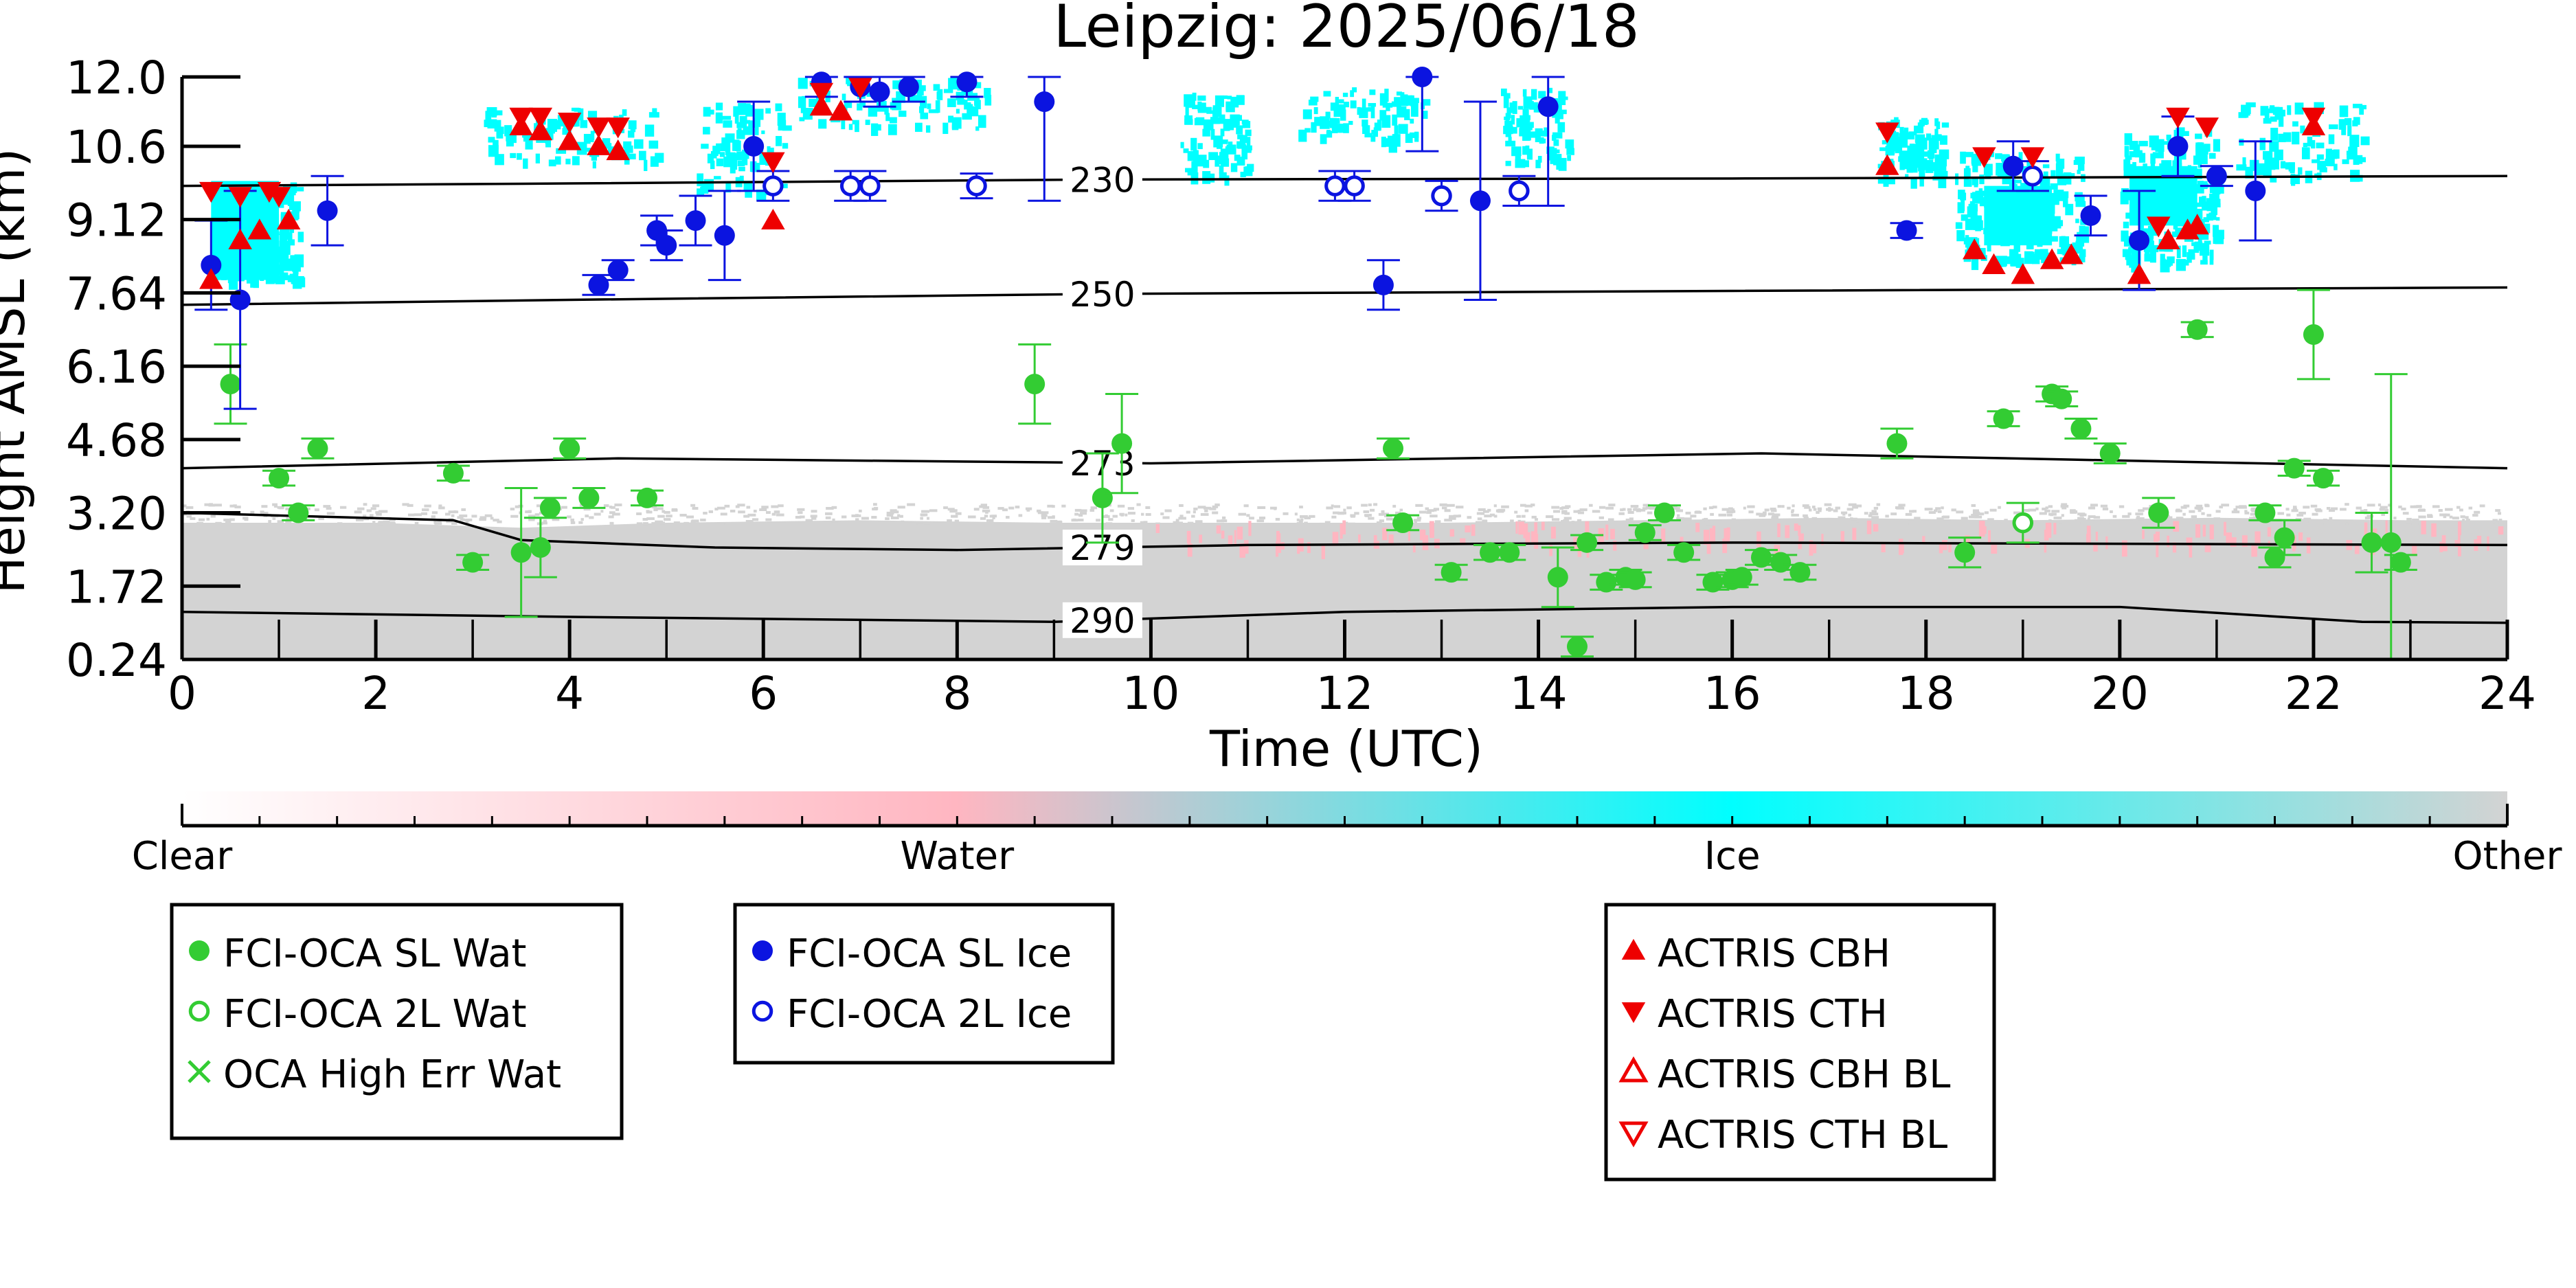 The height and width of the screenshot is (1288, 2576). Describe the element at coordinates (2168, 238) in the screenshot. I see `data-point-actris-cbh` at that location.